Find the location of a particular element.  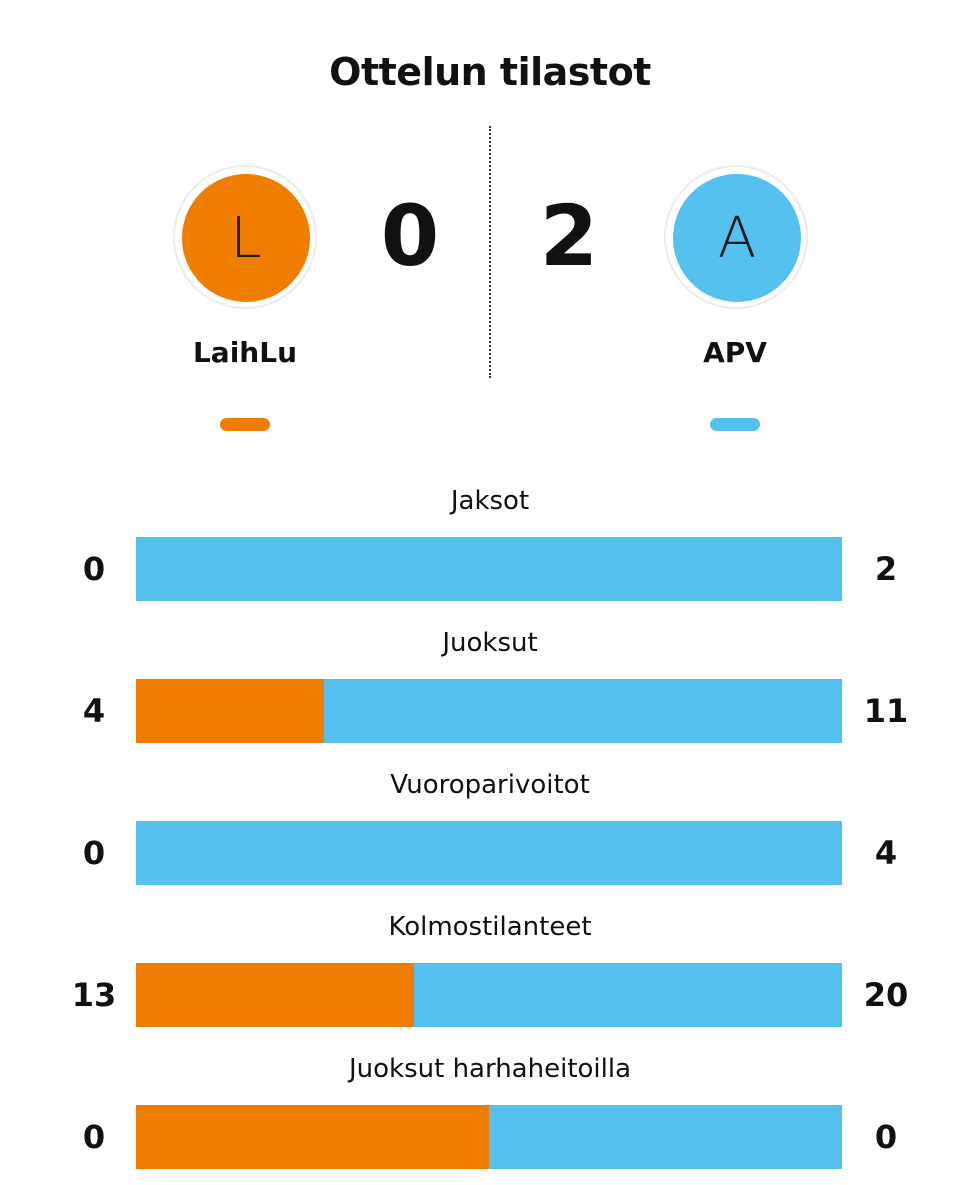

home-team-logo-initial: L is located at coordinates (246, 238).